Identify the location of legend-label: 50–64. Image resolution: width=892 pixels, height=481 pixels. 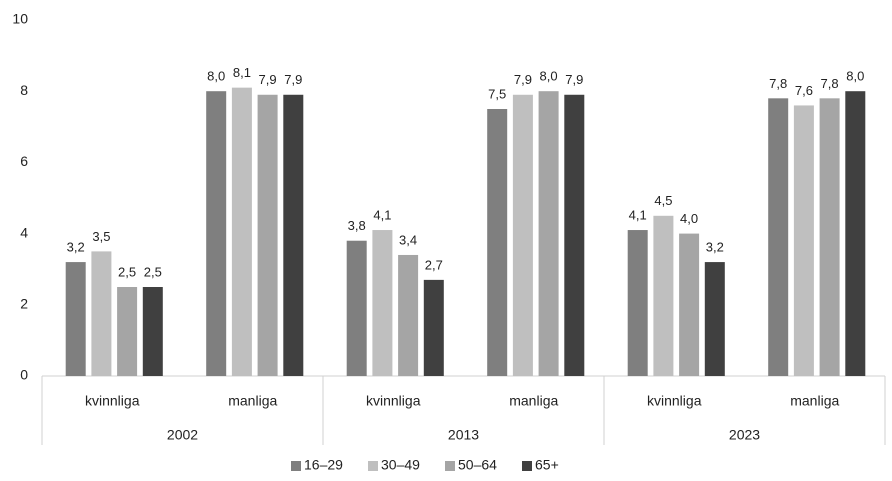
(477, 465).